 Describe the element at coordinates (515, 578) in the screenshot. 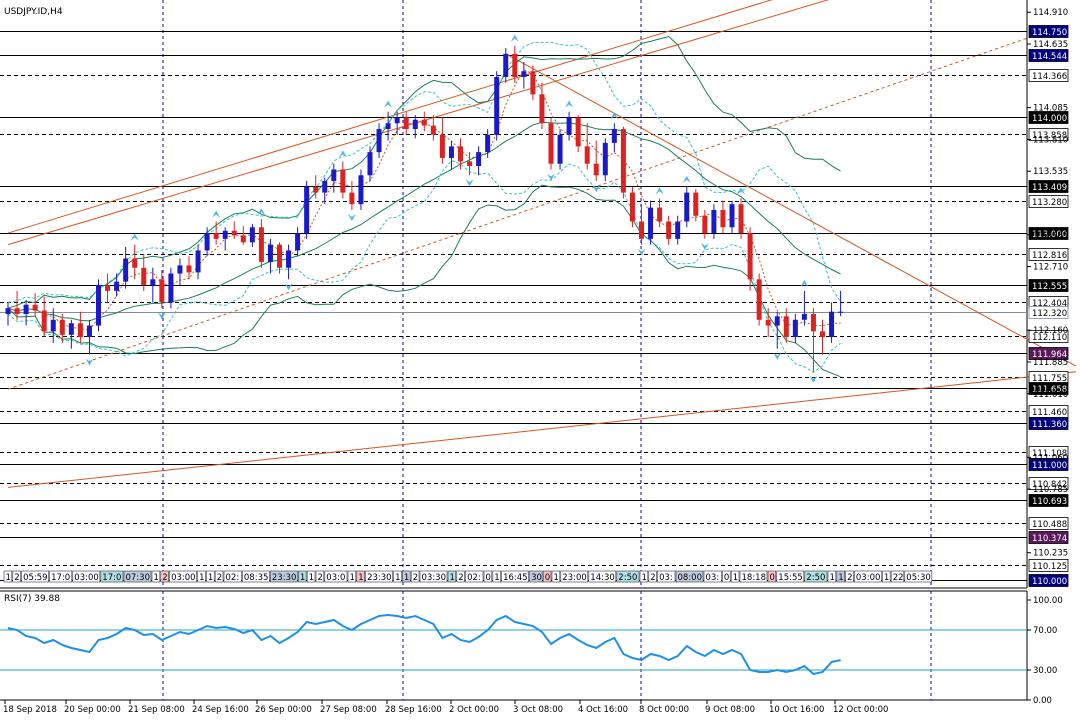

I see `strip-label-32: 16:45` at that location.